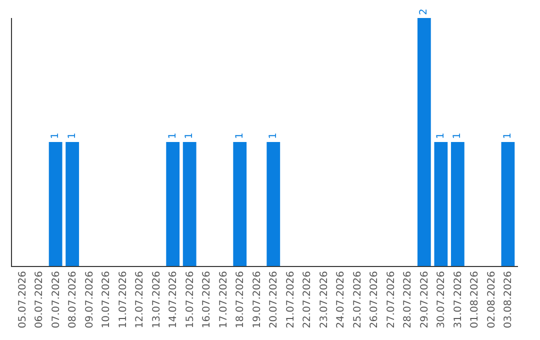  I want to click on x-tick-label: 02.08.2026, so click(492, 299).